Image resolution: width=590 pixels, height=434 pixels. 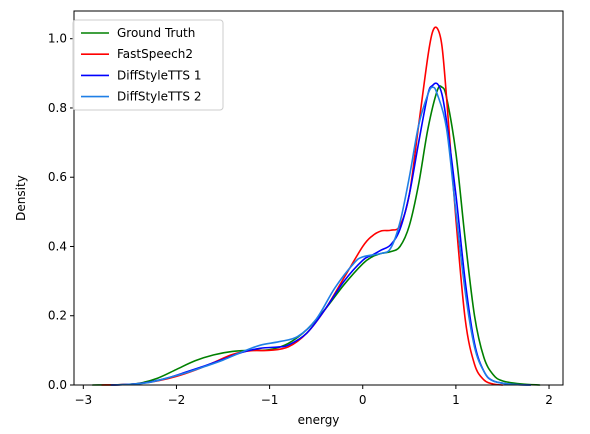 What do you see at coordinates (83, 400) in the screenshot?
I see `x-tick-label: −3` at bounding box center [83, 400].